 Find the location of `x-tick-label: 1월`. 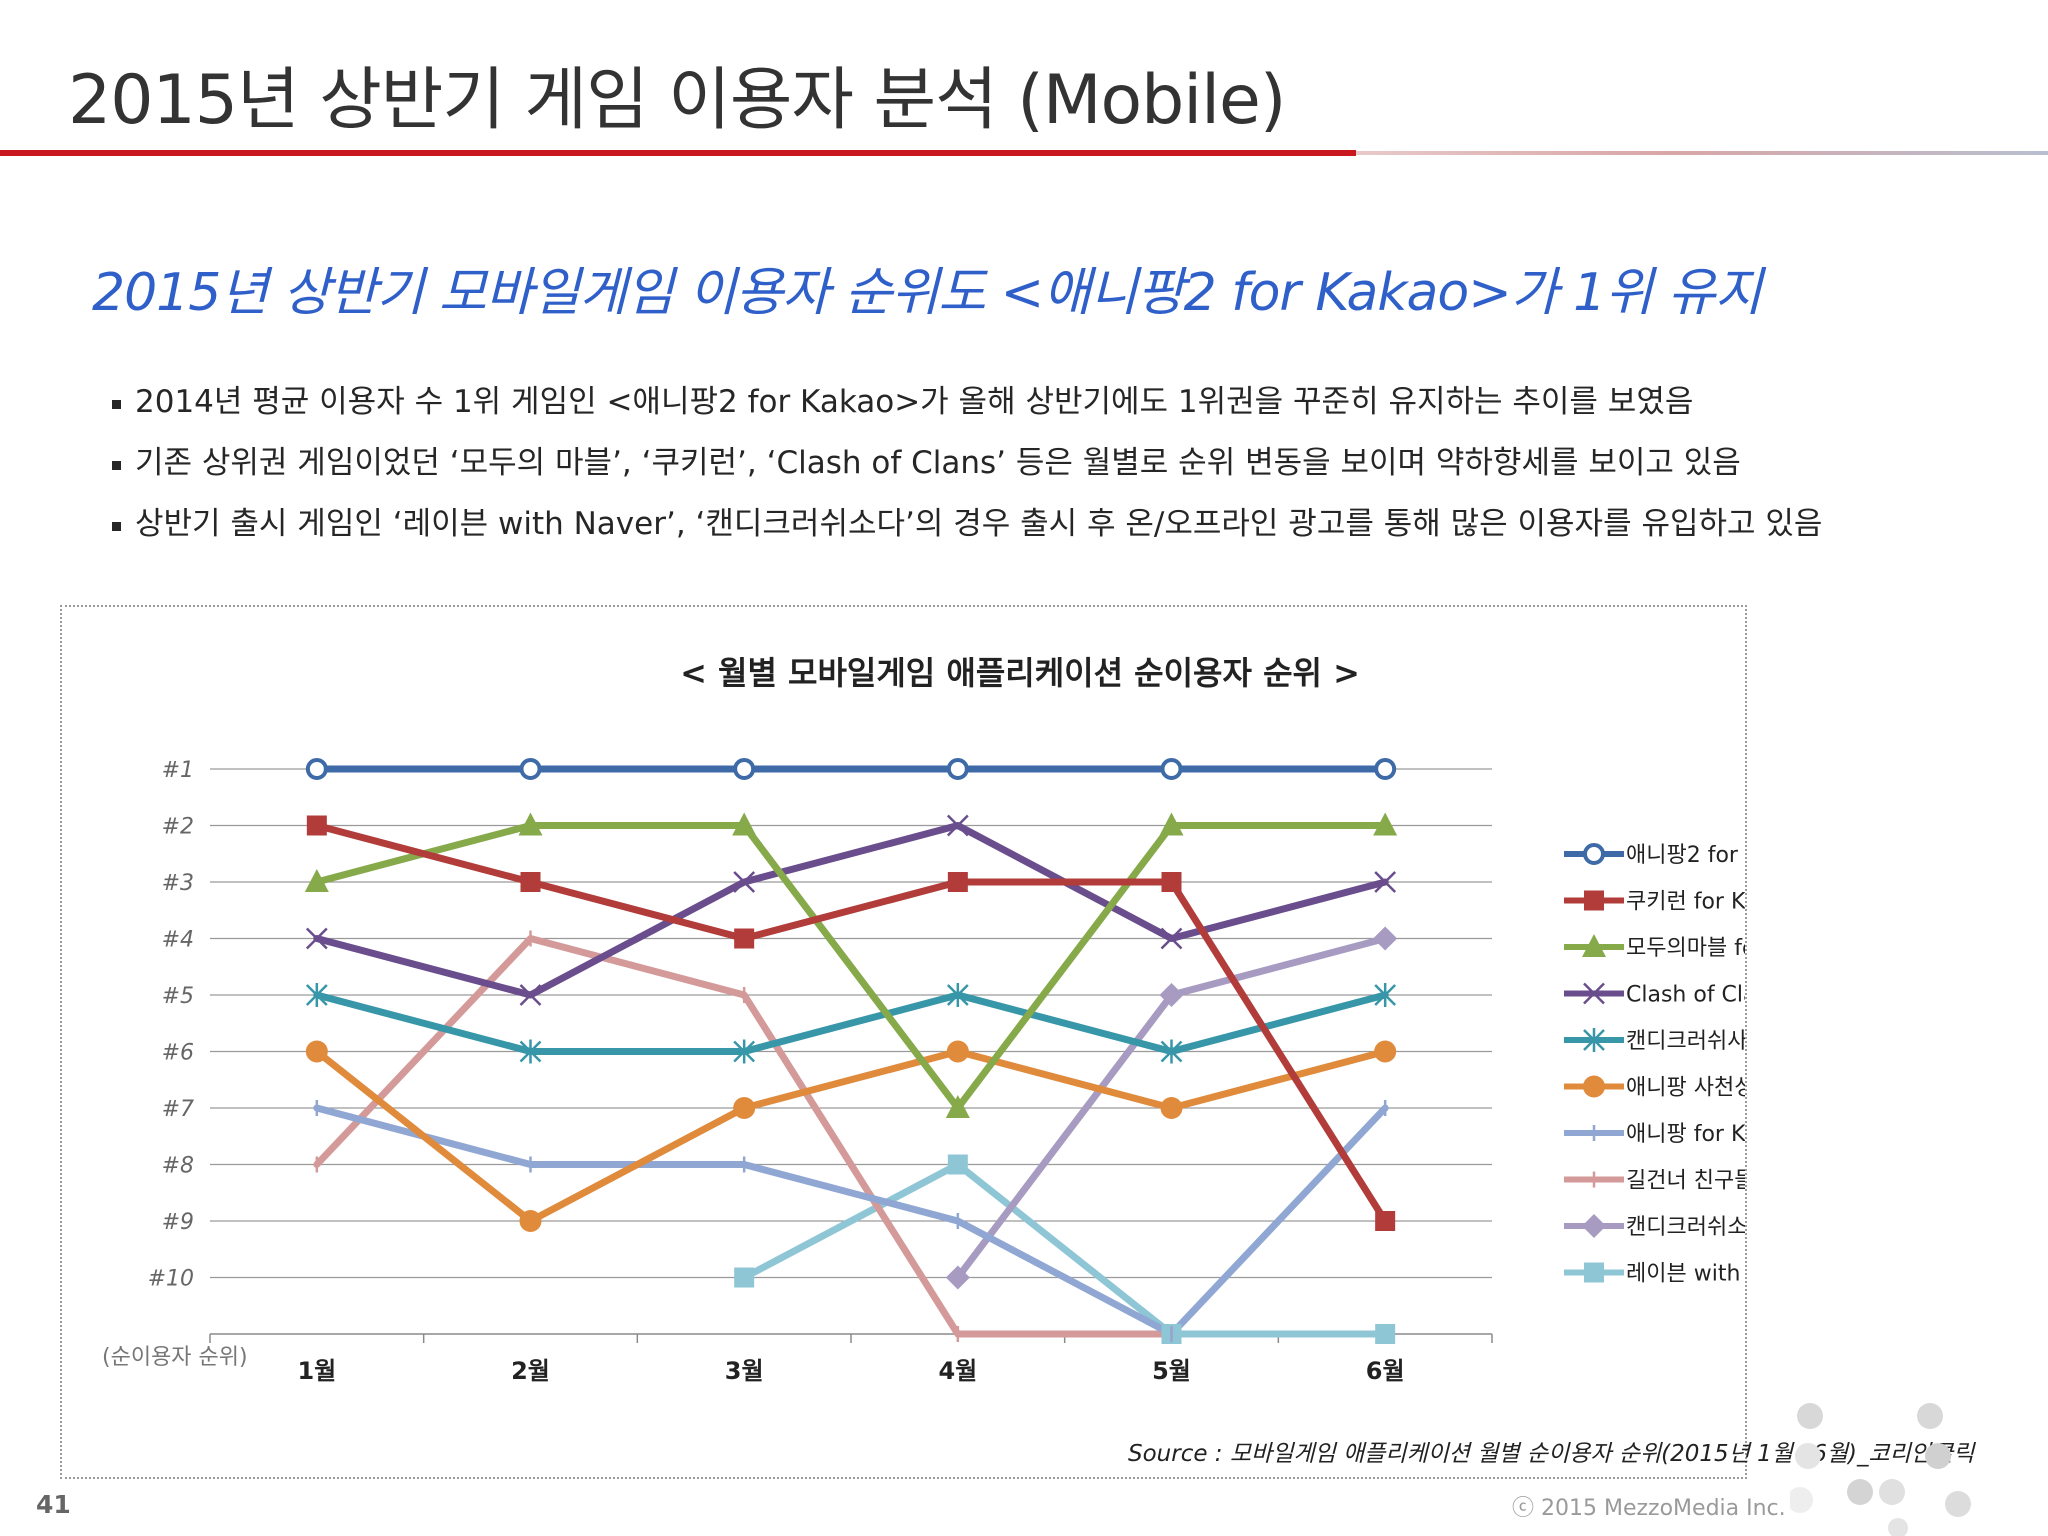

x-tick-label: 1월 is located at coordinates (316, 1371).